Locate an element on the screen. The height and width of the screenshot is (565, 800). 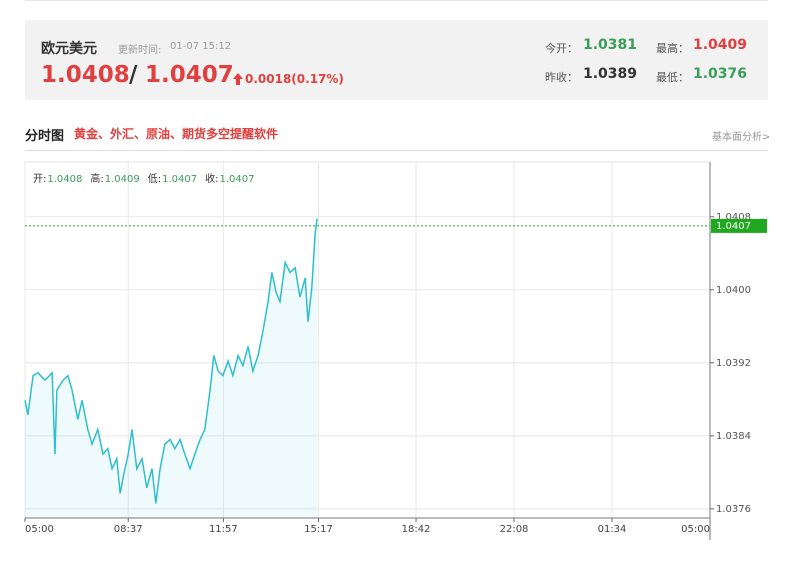
stat-value: 1.0376 is located at coordinates (720, 74).